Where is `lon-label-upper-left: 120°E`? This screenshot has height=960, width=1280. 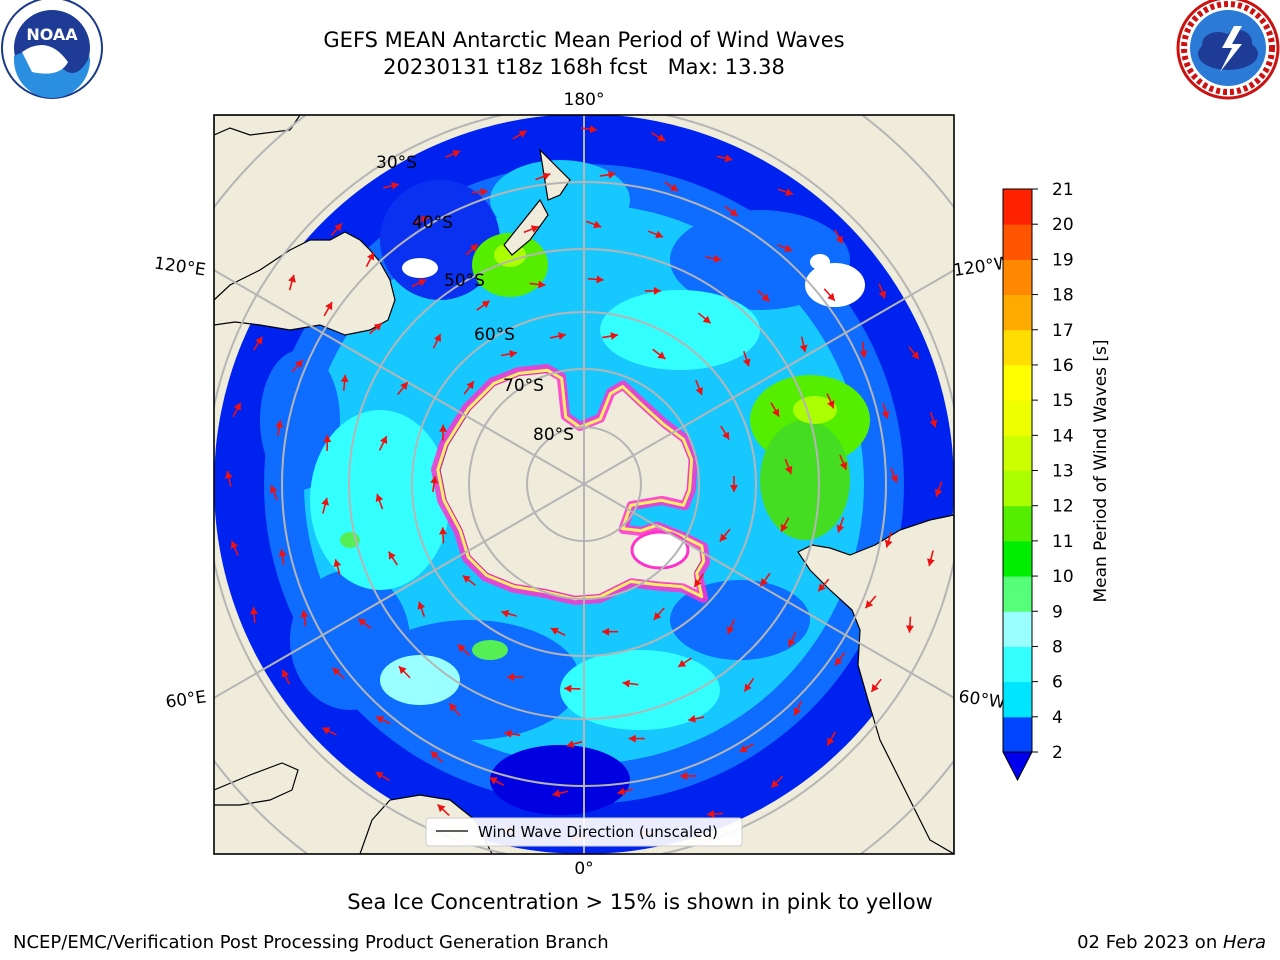
lon-label-upper-left: 120°E is located at coordinates (180, 266).